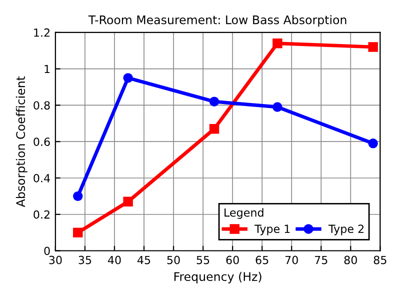  Describe the element at coordinates (42, 32) in the screenshot. I see `y-tick-label: 1.2` at that location.